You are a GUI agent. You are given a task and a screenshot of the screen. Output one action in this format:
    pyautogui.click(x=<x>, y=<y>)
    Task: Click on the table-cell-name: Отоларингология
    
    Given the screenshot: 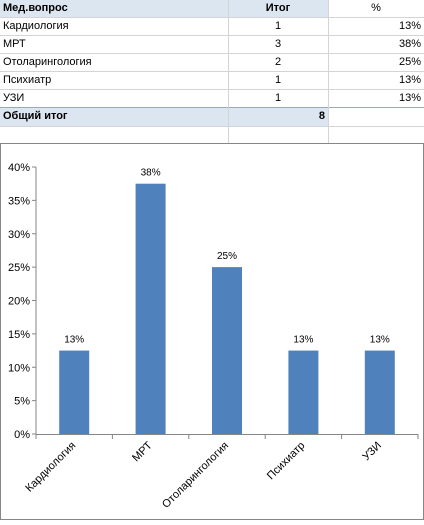 What is the action you would take?
    pyautogui.click(x=47, y=62)
    